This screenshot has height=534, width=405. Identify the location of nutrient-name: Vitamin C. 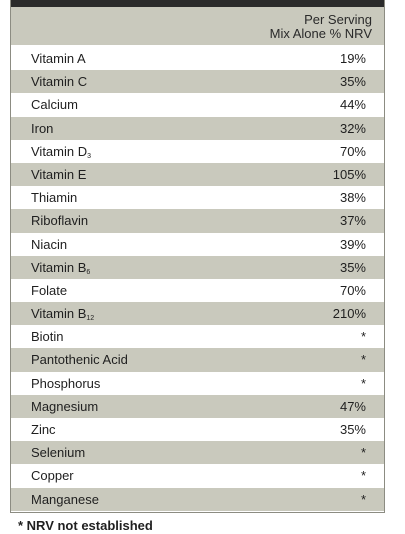
(59, 82).